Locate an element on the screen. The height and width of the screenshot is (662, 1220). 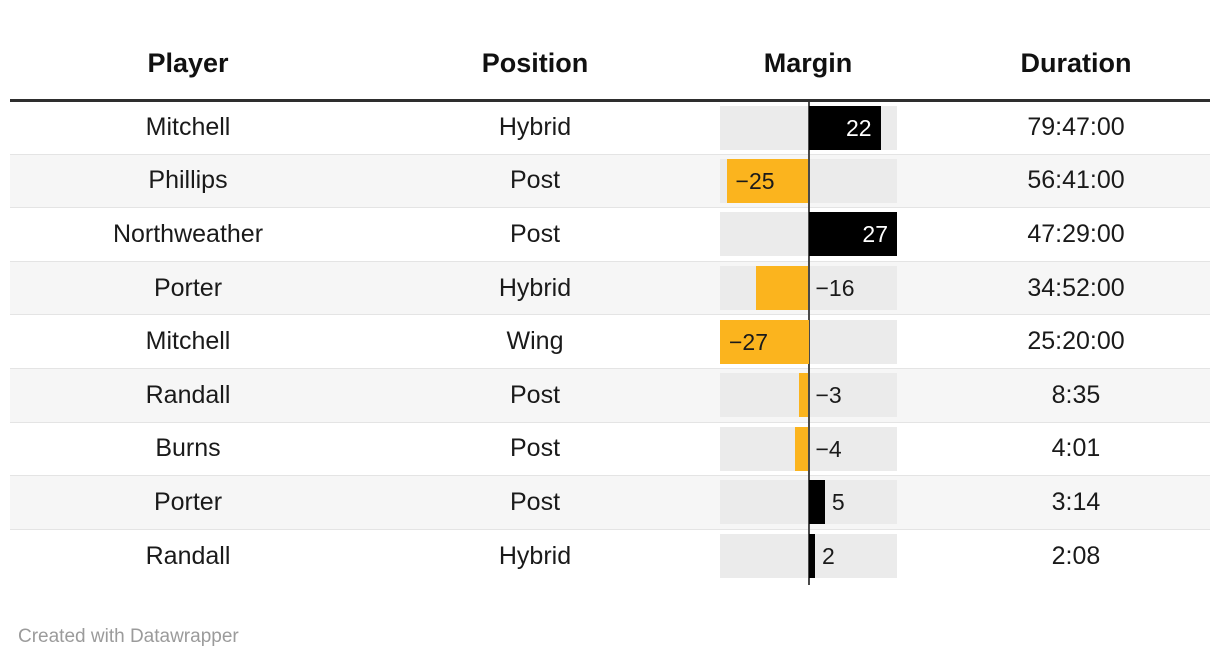
margin-cell: −16 is located at coordinates (823, 287).